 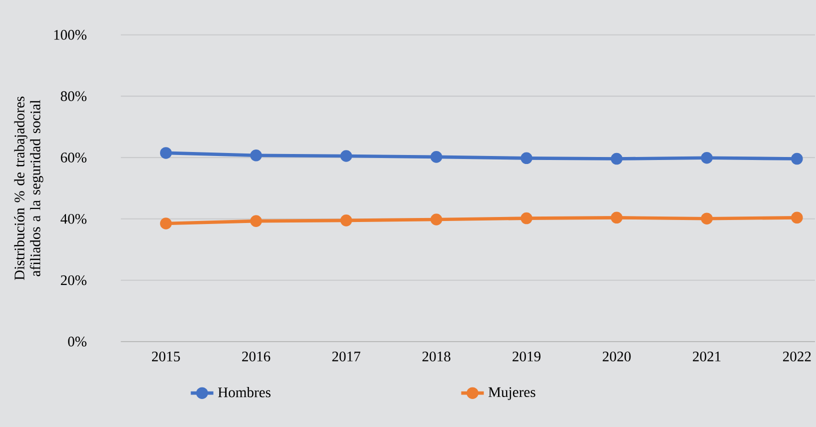 I want to click on y-axis-title: Distribución % de trabajadores afiliados a la seguridad social, so click(x=29, y=188).